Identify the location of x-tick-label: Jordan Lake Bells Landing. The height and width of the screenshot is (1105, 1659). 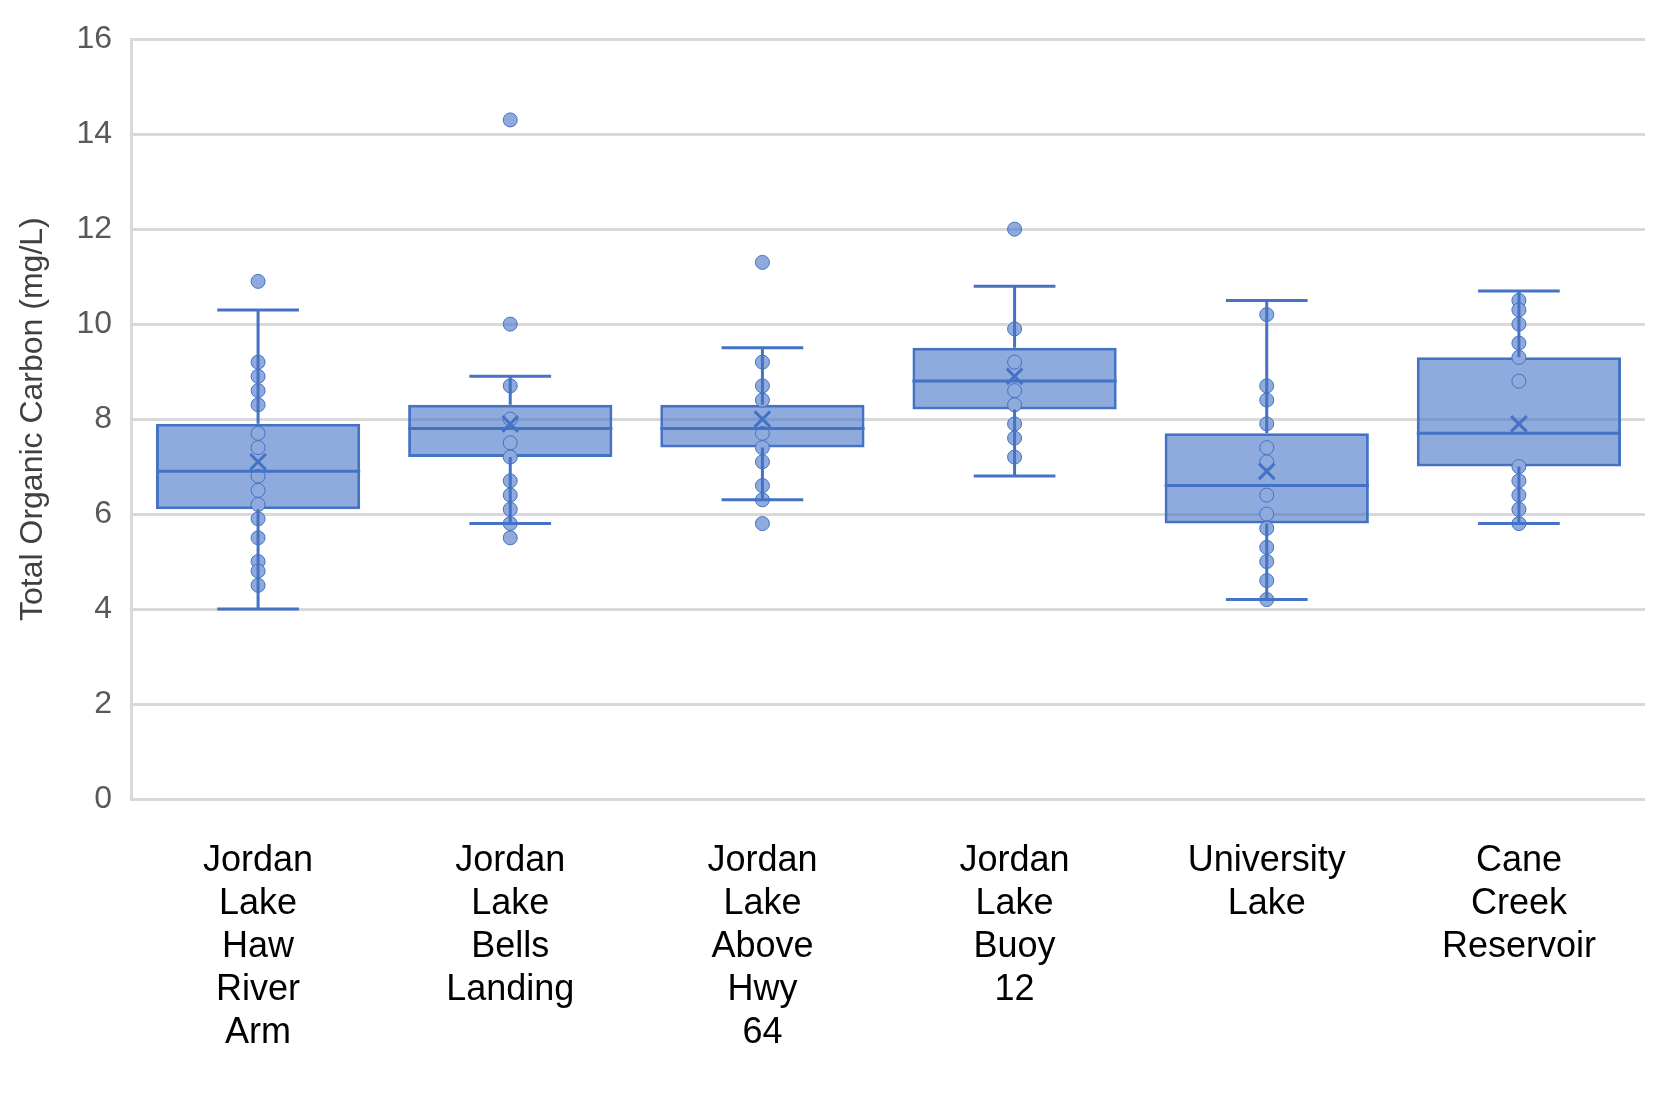
(510, 923).